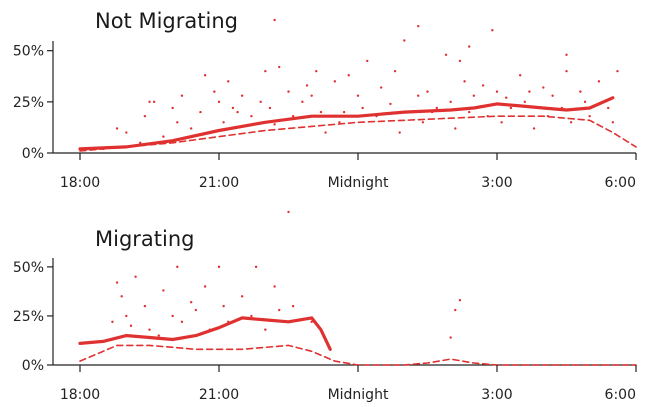  What do you see at coordinates (80, 183) in the screenshot?
I see `x-tick-label: 18:00` at bounding box center [80, 183].